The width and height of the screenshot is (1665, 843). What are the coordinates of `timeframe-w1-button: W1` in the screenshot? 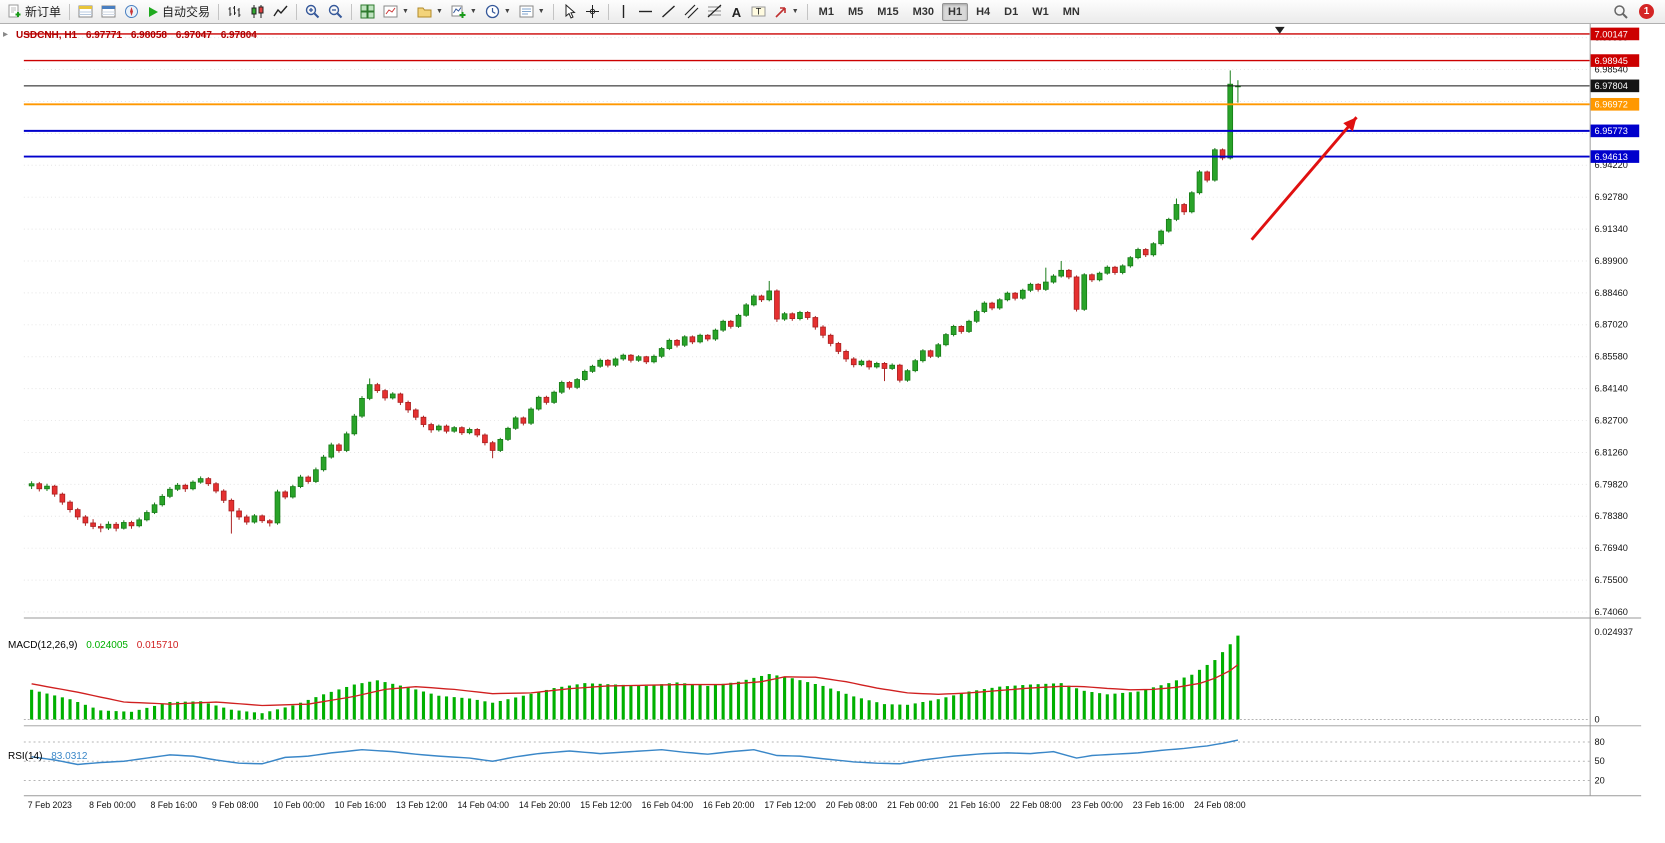 It's located at (1040, 12).